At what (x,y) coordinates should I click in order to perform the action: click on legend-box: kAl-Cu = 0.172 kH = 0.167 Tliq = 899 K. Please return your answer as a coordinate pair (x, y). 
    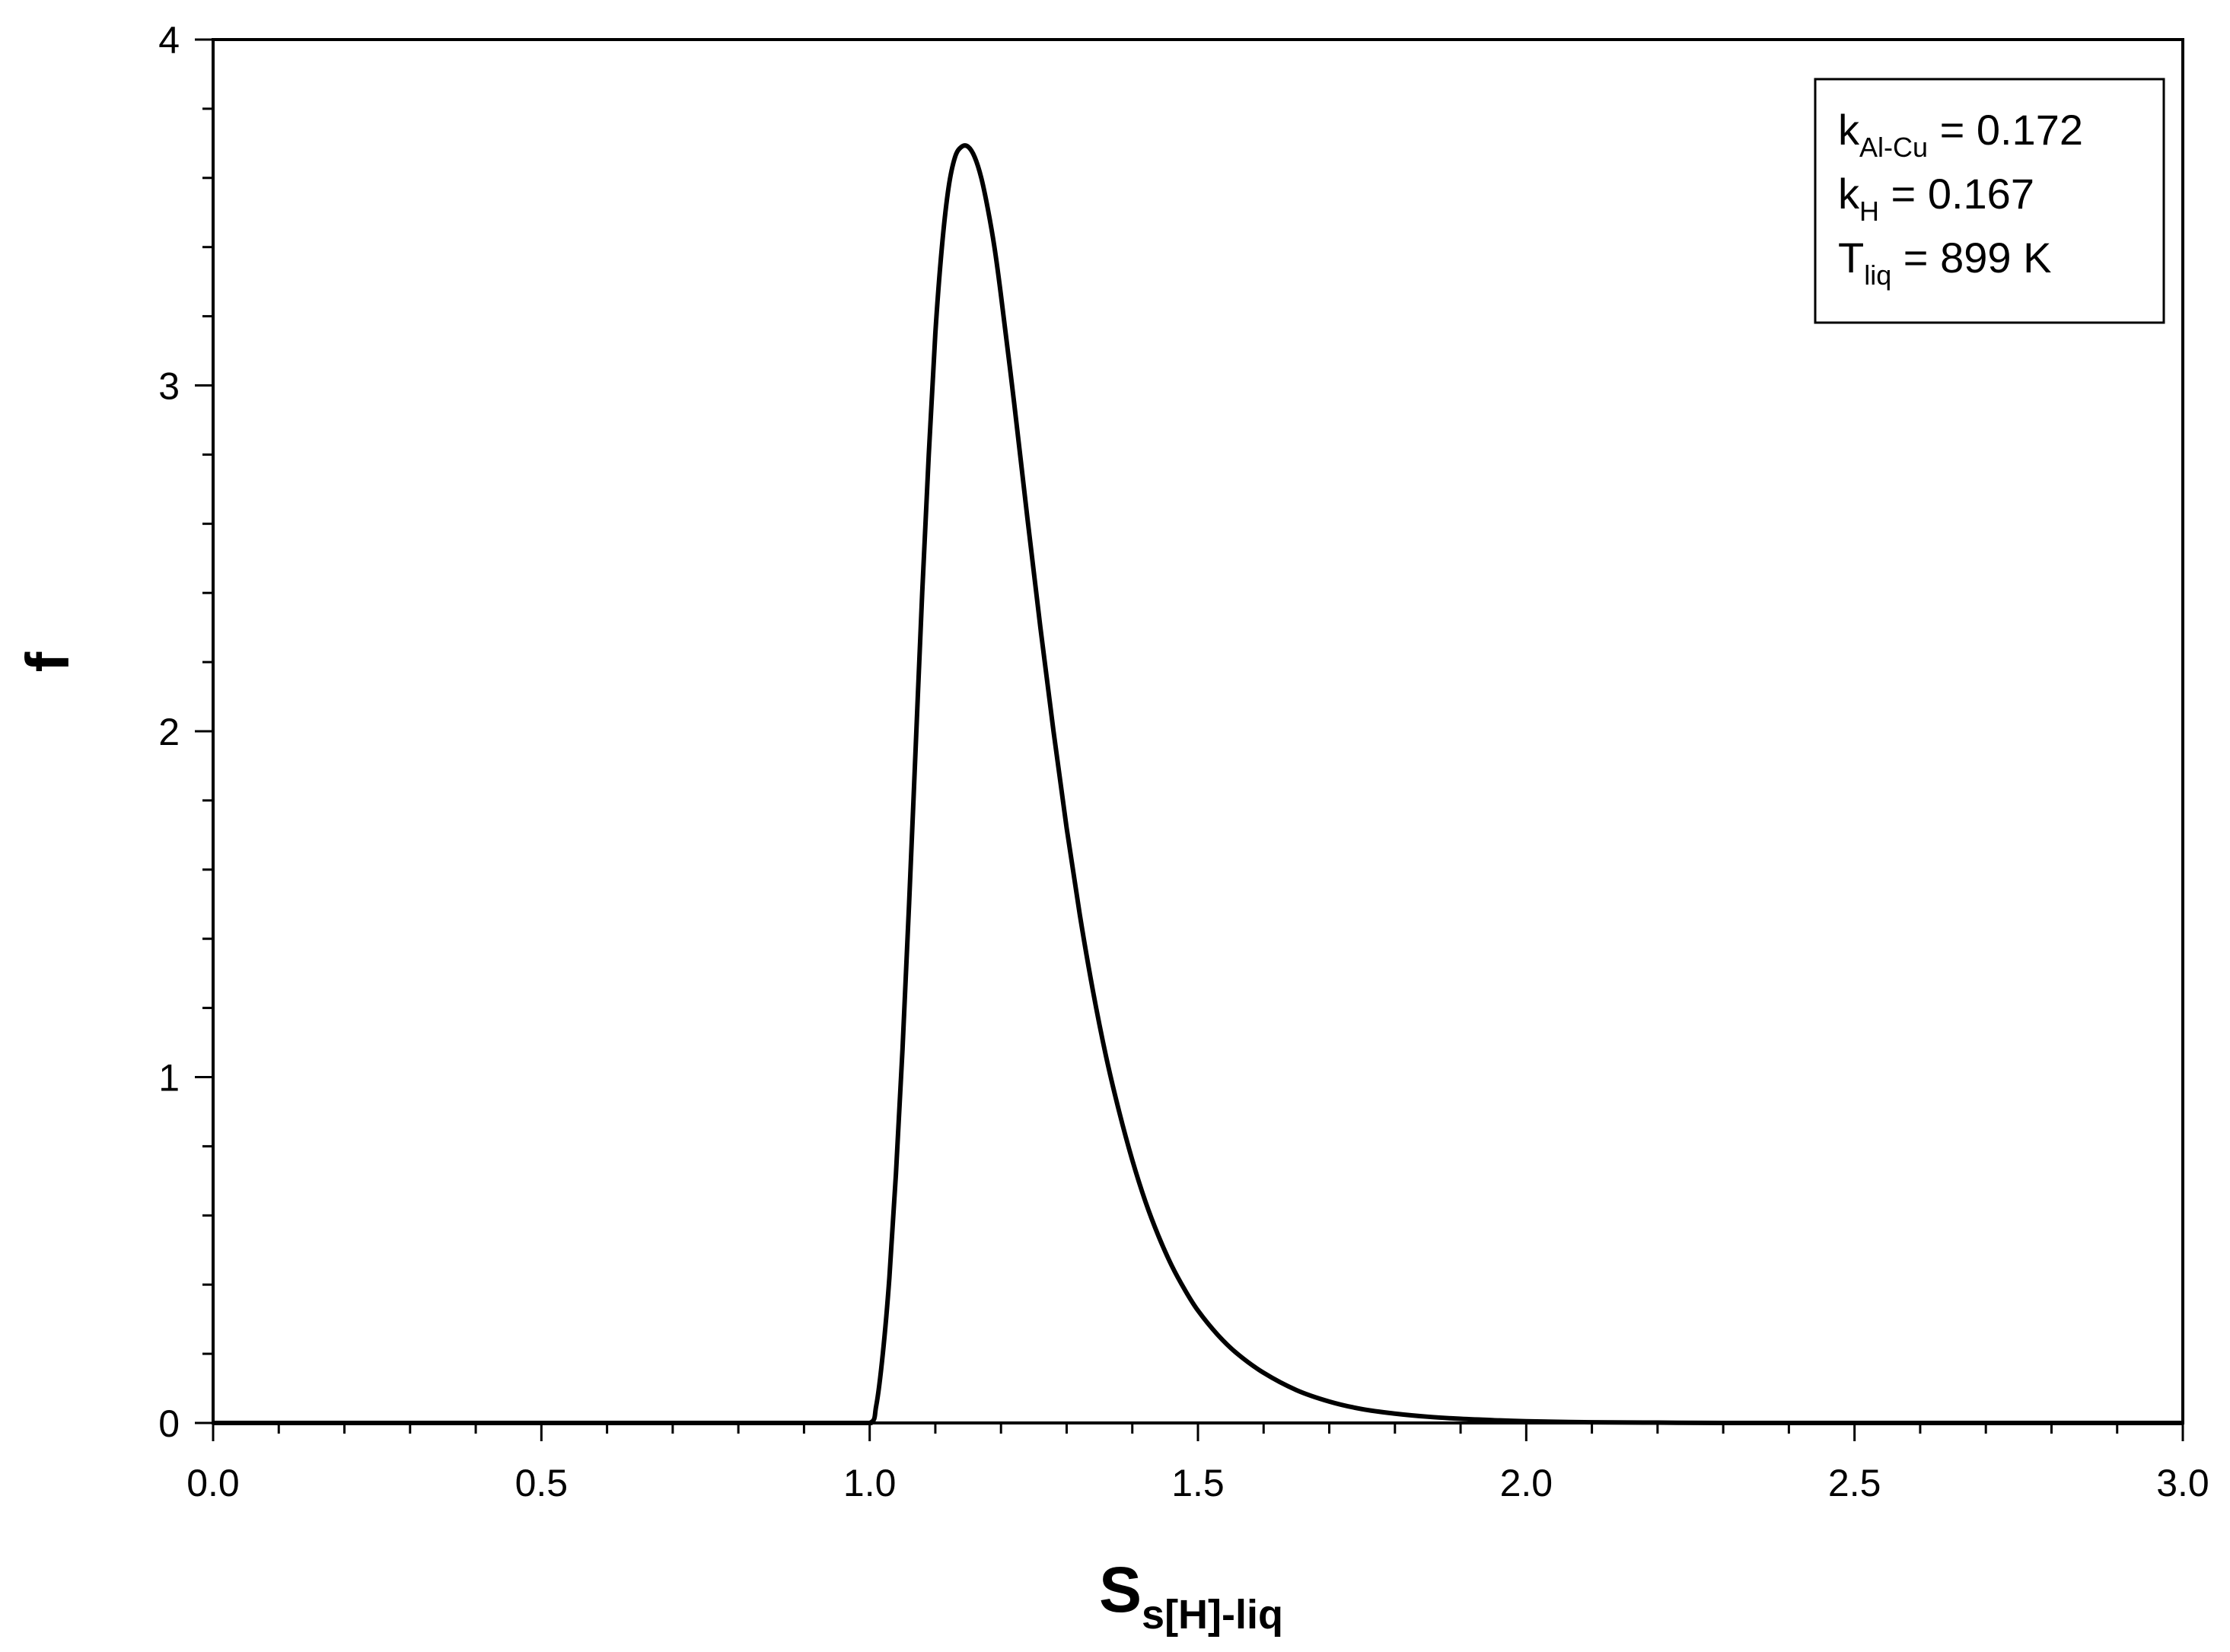
    Looking at the image, I should click on (1989, 201).